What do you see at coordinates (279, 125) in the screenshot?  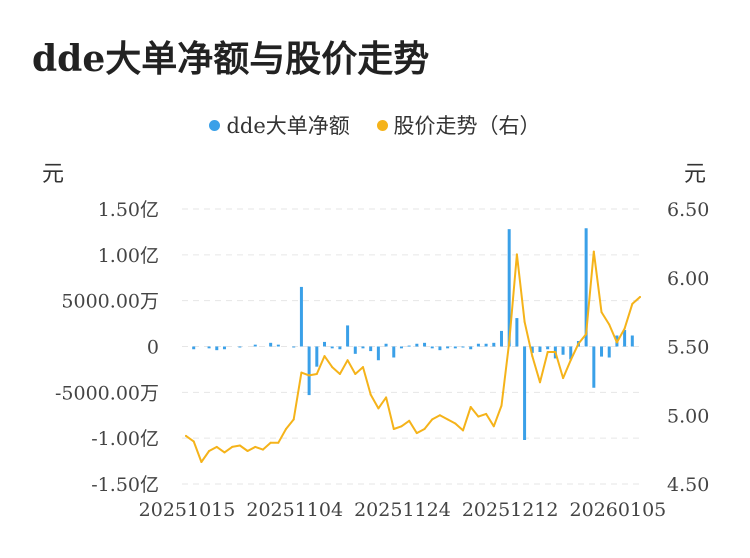 I see `legend-item-dde: dde大单净额` at bounding box center [279, 125].